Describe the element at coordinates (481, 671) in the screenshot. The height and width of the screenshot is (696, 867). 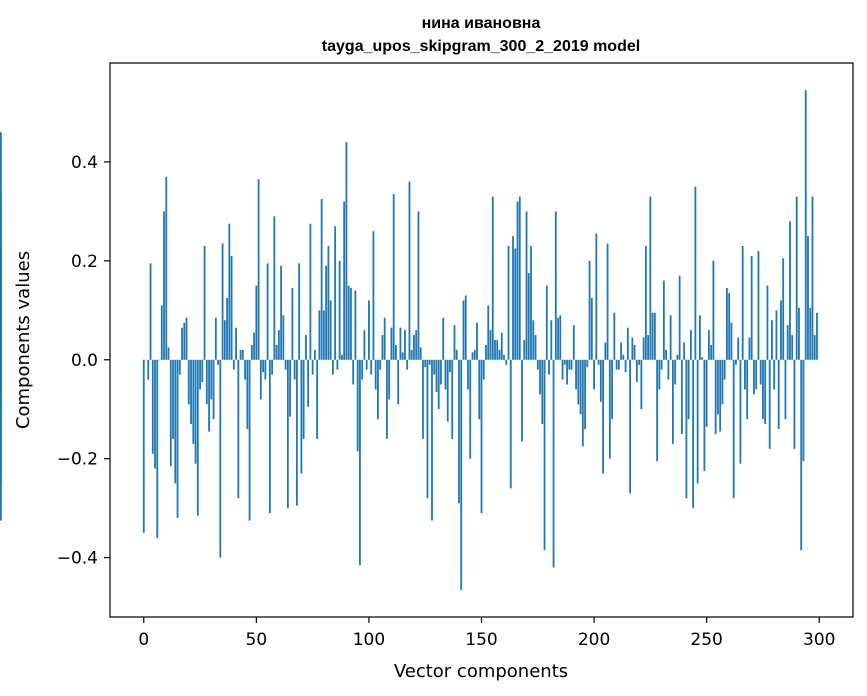
I see `x-axis-label: Vector components` at that location.